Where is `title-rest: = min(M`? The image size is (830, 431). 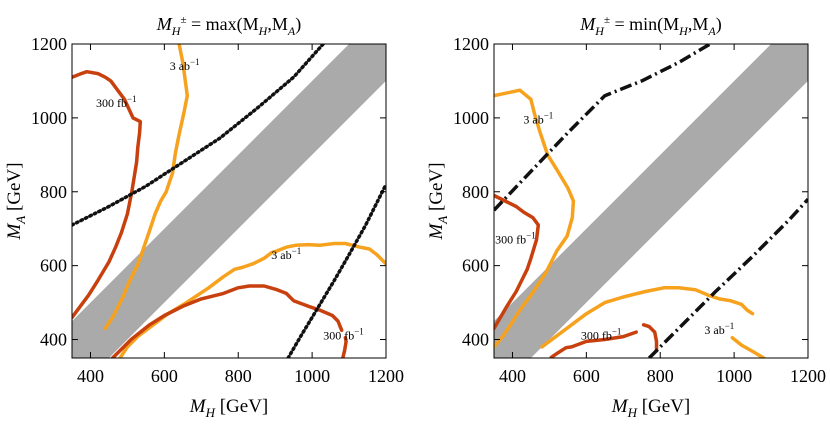
title-rest: = min(M is located at coordinates (644, 24).